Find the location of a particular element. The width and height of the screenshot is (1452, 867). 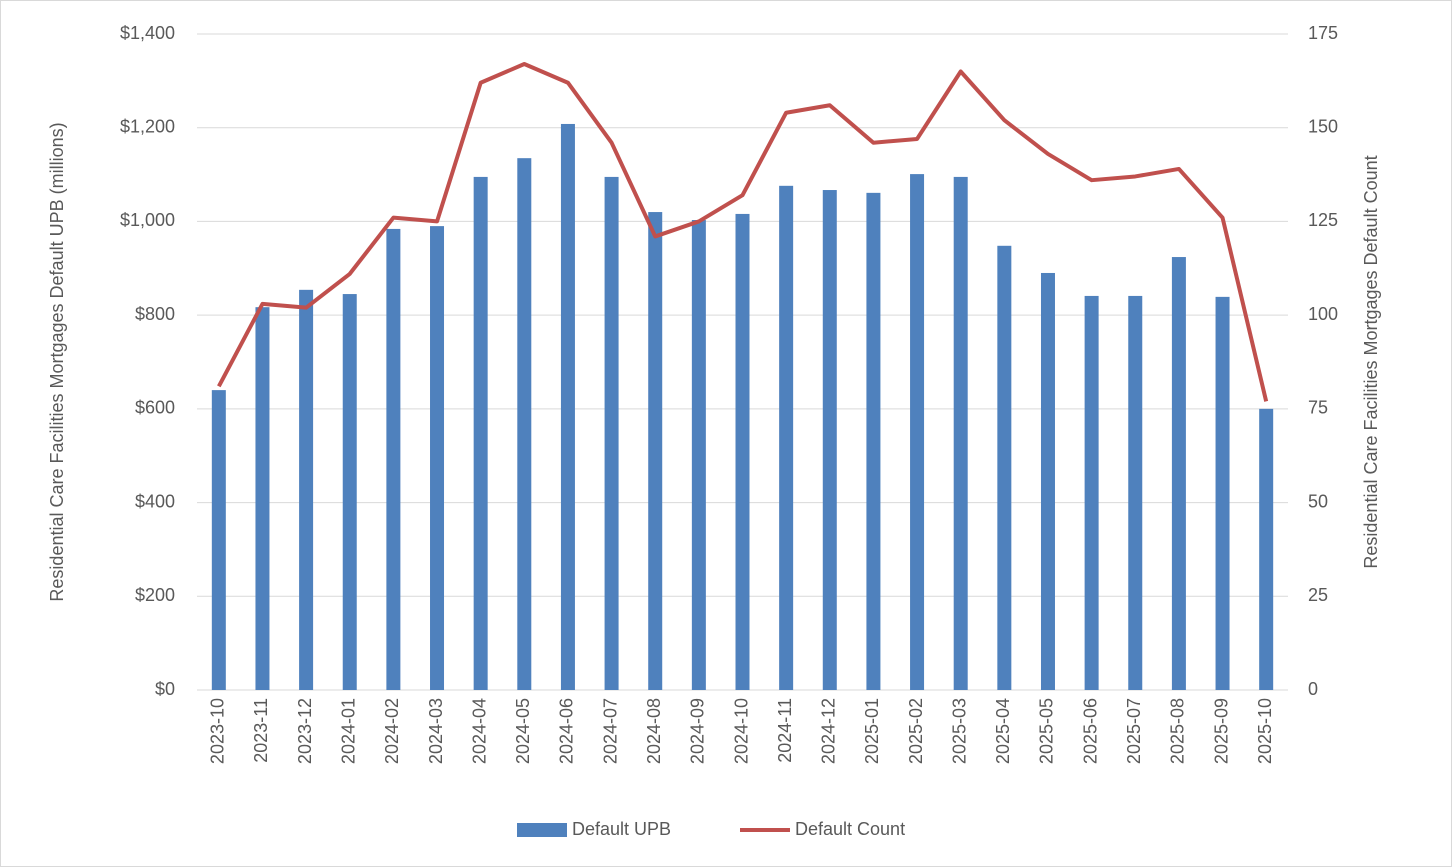

x-tick-label: 2024-07 is located at coordinates (610, 731).